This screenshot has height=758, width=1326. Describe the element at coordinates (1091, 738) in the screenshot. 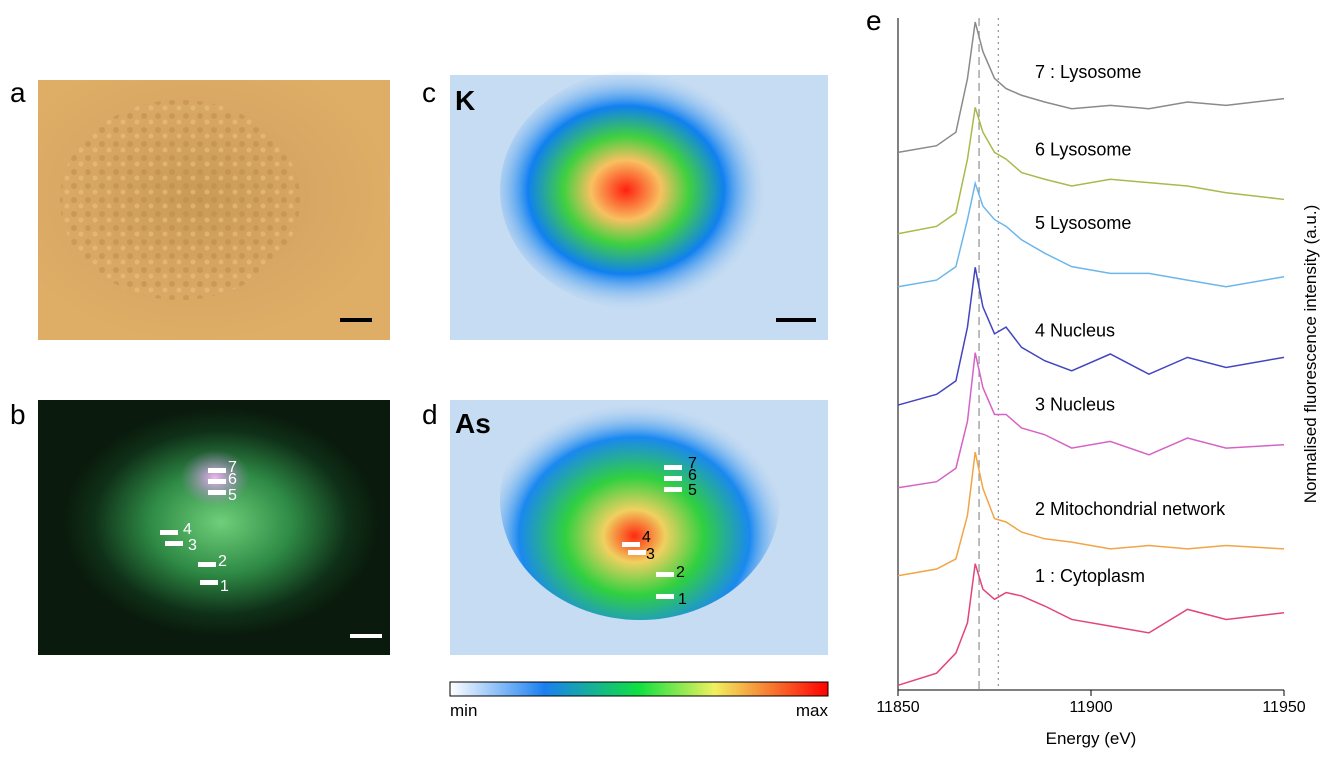

I see `x-axis-title: Energy (eV)` at that location.